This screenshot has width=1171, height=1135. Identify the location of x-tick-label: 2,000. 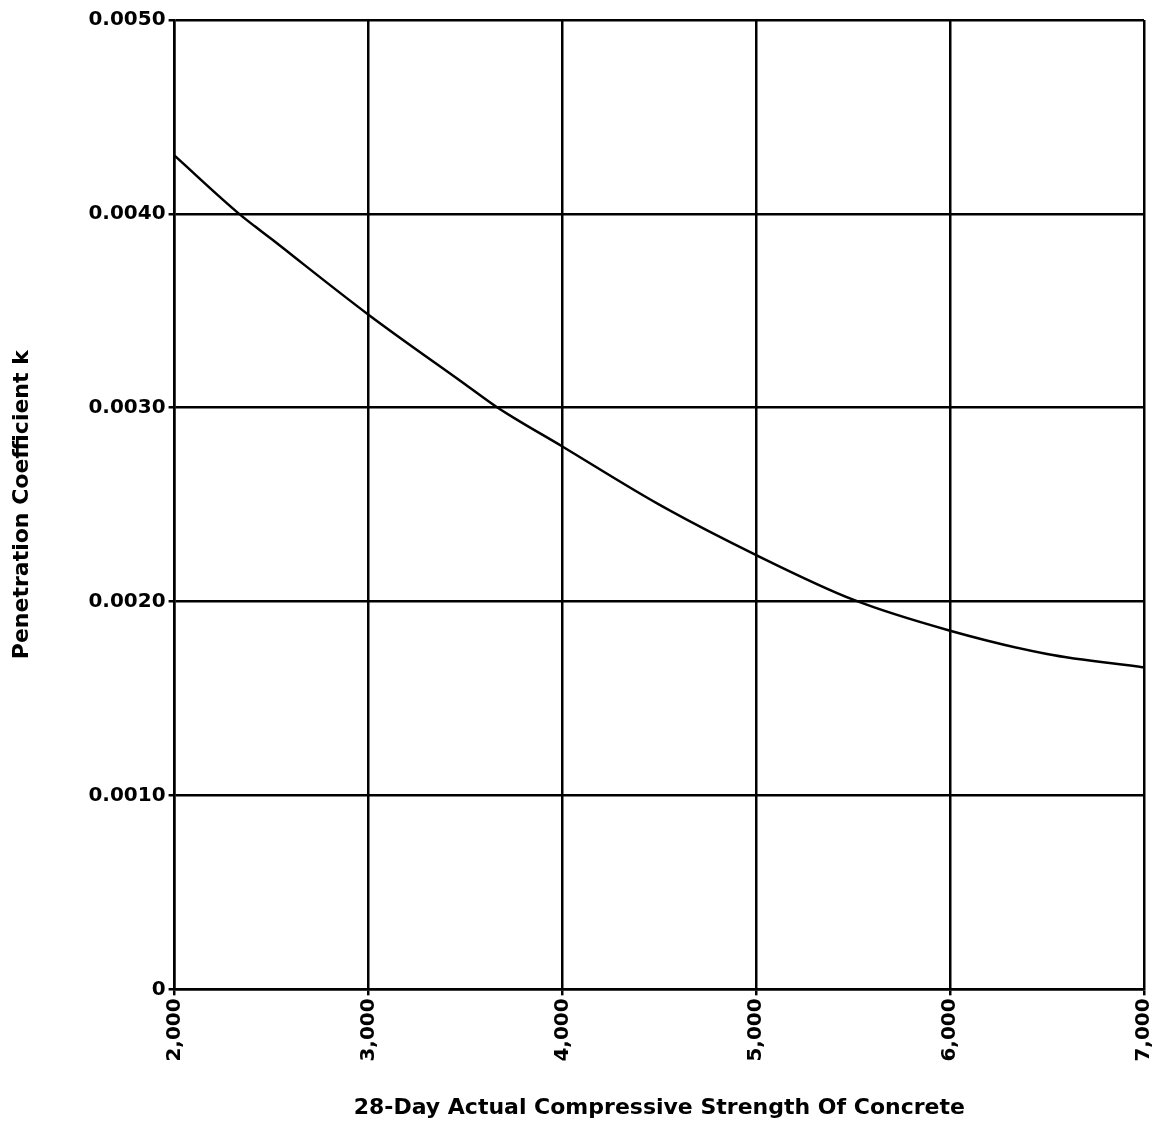
(172, 1030).